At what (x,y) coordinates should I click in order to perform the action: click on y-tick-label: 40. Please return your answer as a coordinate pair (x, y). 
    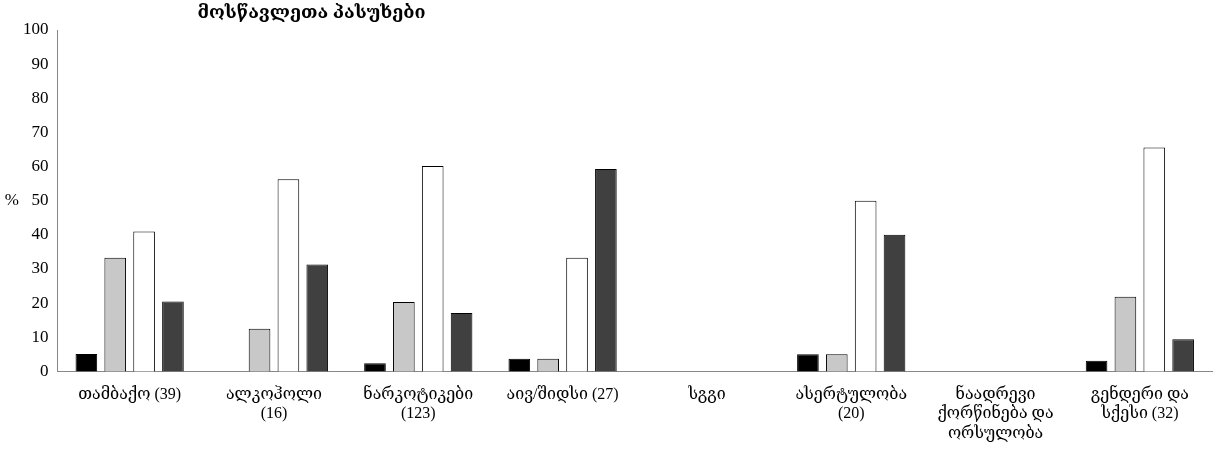
    Looking at the image, I should click on (40, 234).